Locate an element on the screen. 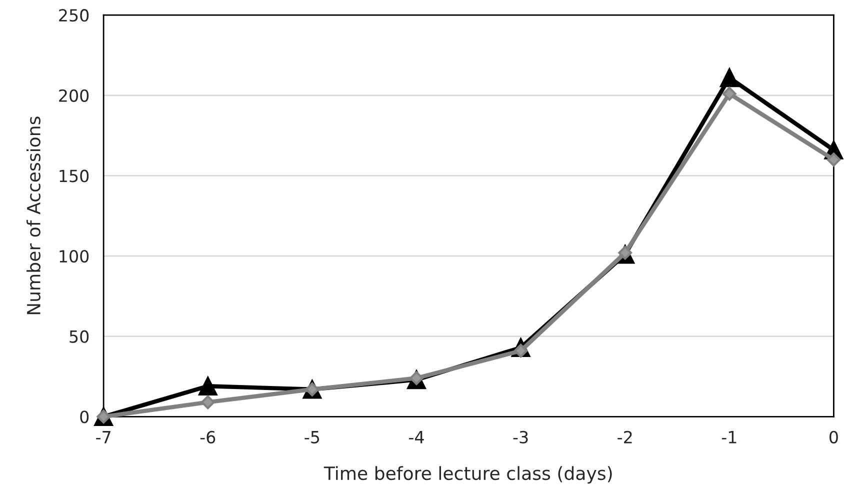 The width and height of the screenshot is (849, 502). y-axis-title: Number of Accessions is located at coordinates (33, 215).